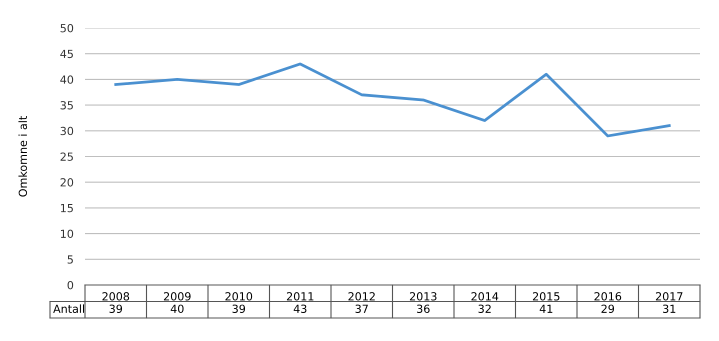  What do you see at coordinates (177, 308) in the screenshot?
I see `data-label: 40` at bounding box center [177, 308].